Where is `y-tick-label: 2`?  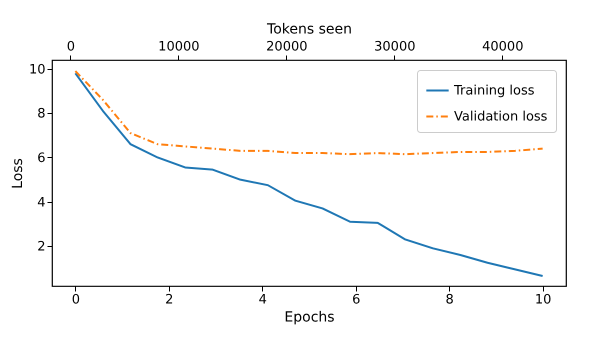 y-tick-label: 2 is located at coordinates (41, 247).